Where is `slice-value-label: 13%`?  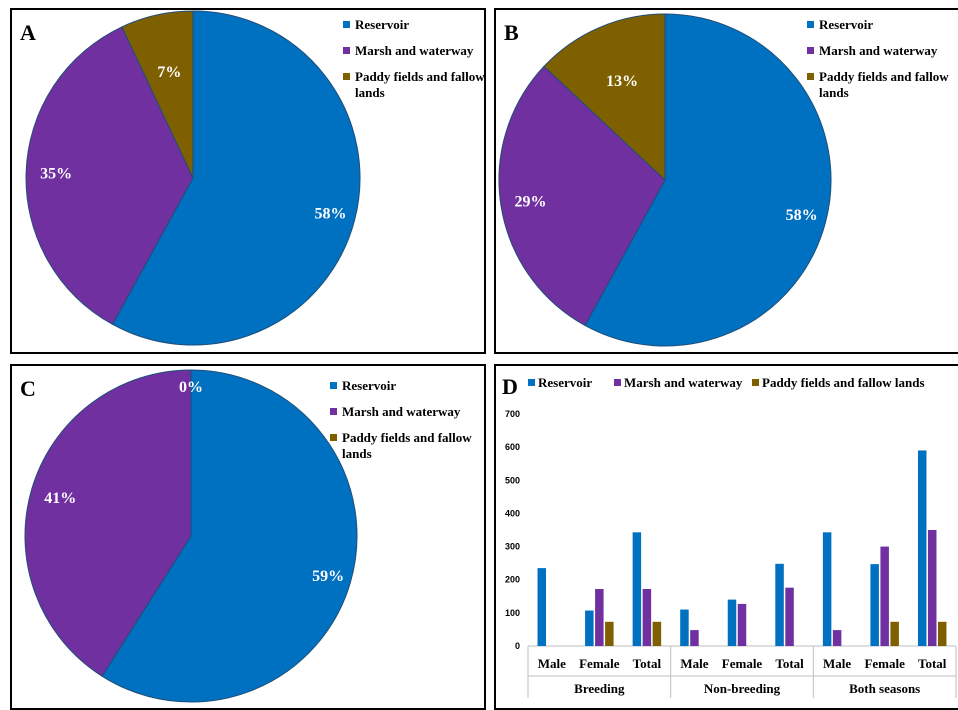
slice-value-label: 13% is located at coordinates (622, 81).